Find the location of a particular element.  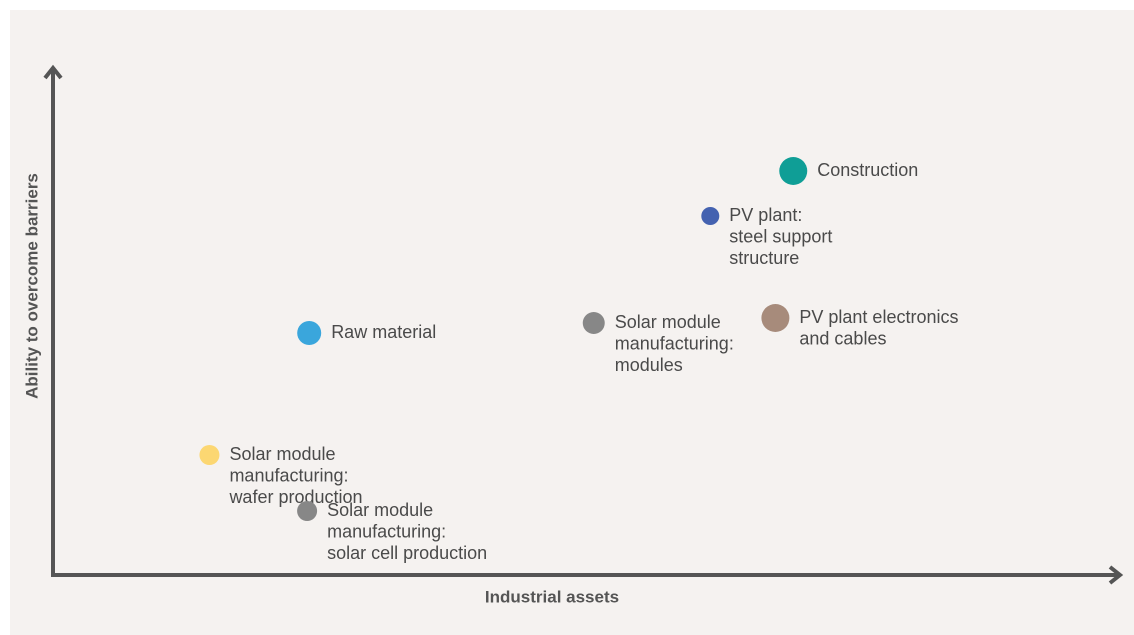

point-label: structure is located at coordinates (764, 258).